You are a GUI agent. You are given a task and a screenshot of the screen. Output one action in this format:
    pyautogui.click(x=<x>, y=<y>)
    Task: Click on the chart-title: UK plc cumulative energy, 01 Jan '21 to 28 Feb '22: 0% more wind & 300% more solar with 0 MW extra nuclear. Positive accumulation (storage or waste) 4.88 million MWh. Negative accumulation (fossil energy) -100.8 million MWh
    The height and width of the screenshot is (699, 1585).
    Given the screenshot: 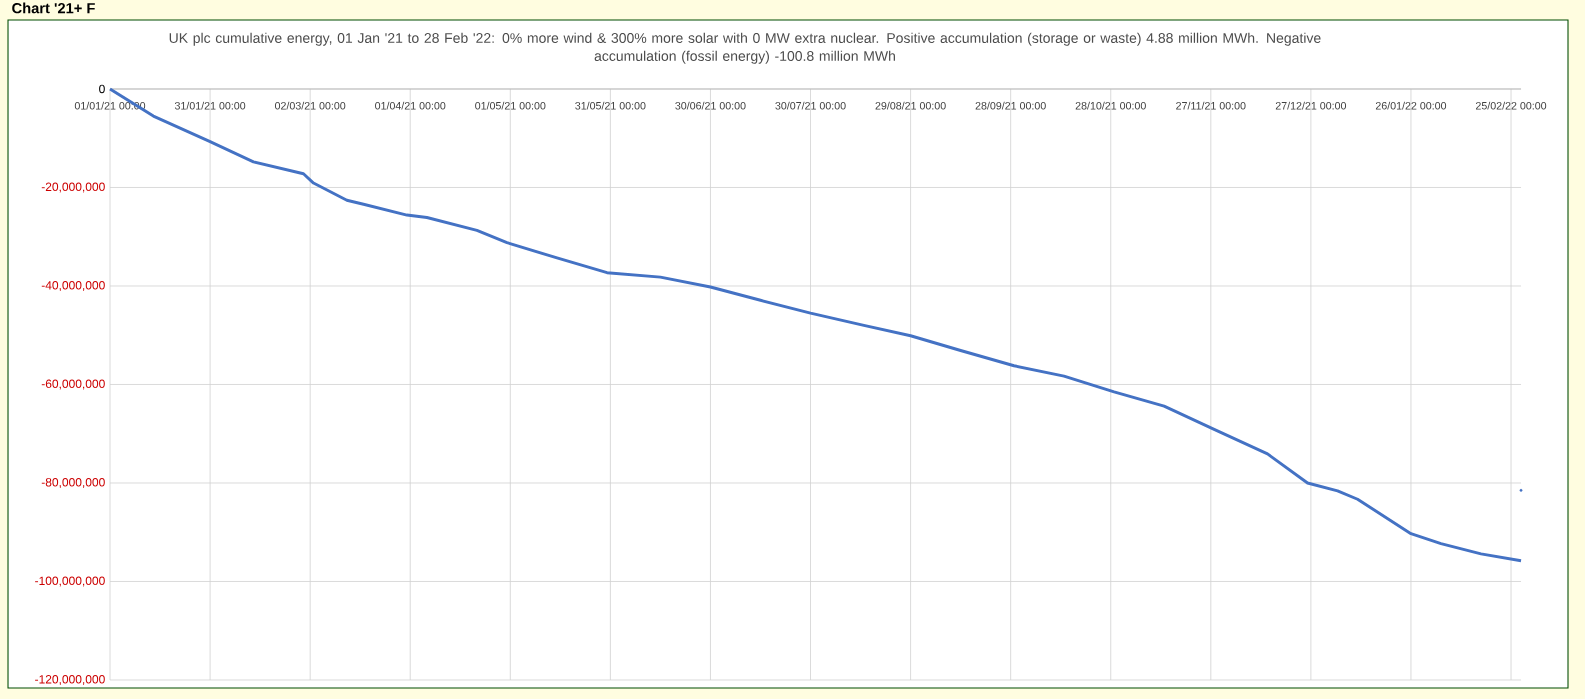 What is the action you would take?
    pyautogui.click(x=745, y=48)
    